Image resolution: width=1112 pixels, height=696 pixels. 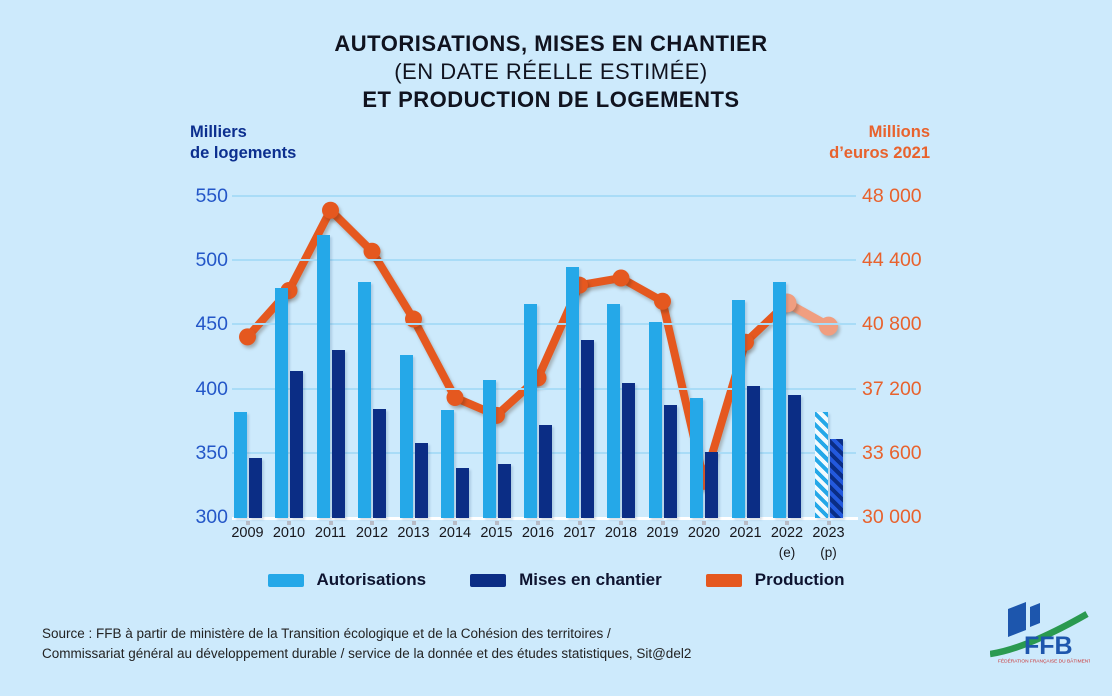 I want to click on right-axis-tick-label: 37 200, so click(x=892, y=388).